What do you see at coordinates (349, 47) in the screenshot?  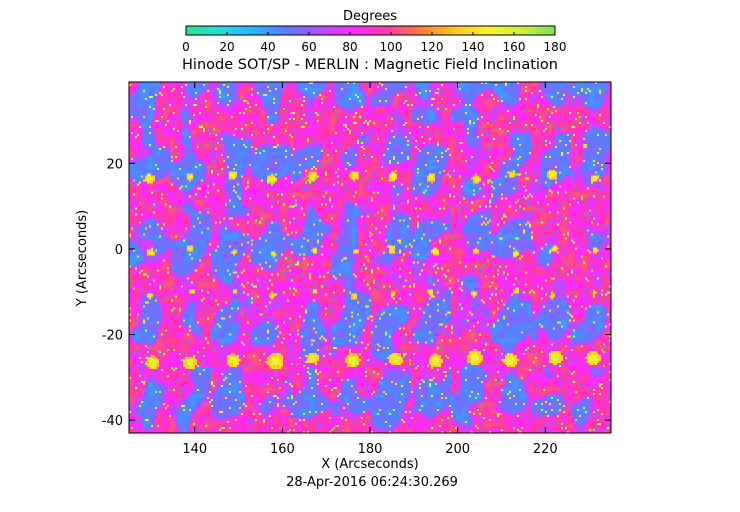 I see `colorbar-tick-label: 80` at bounding box center [349, 47].